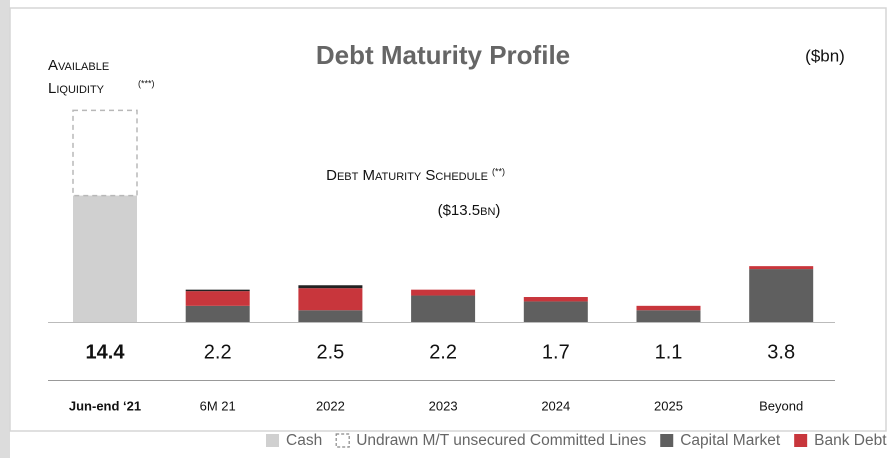  I want to click on x-tick-label: 2024, so click(555, 405).